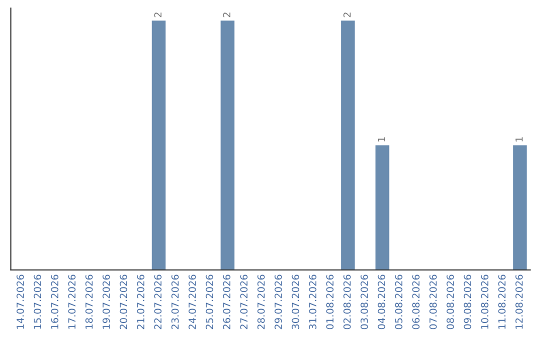 This screenshot has width=540, height=340. Describe the element at coordinates (89, 301) in the screenshot. I see `x-tick-label: 18.07.2026` at that location.